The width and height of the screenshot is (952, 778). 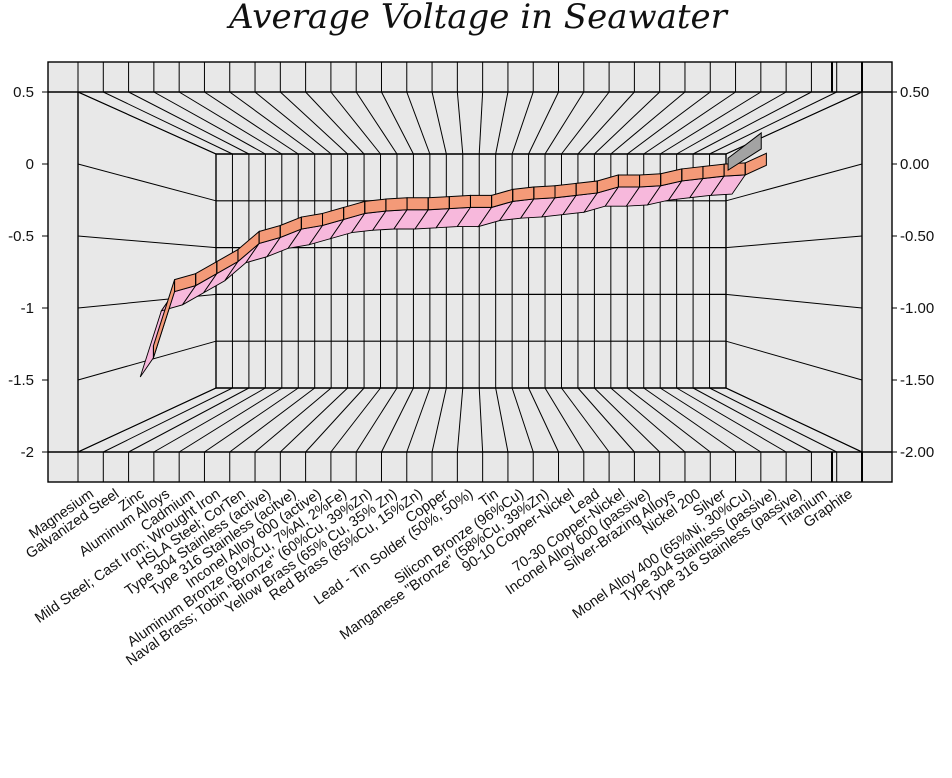 What do you see at coordinates (917, 452) in the screenshot?
I see `right-tick-label: -2.00` at bounding box center [917, 452].